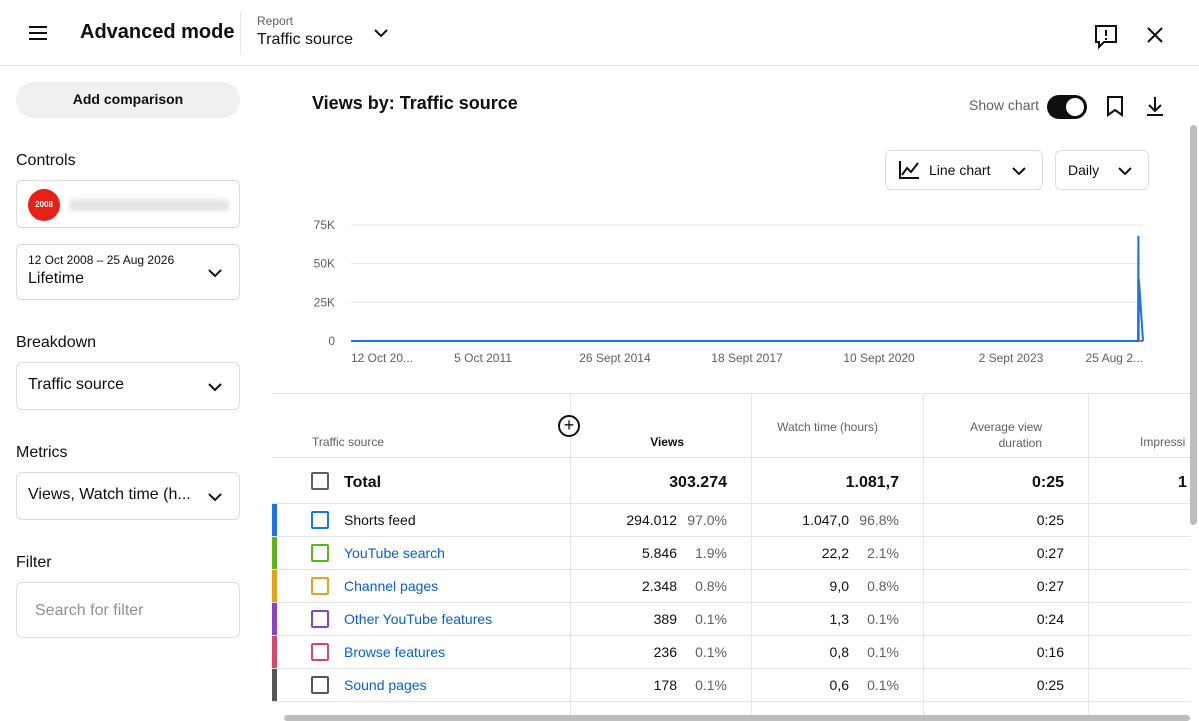 This screenshot has height=721, width=1199. What do you see at coordinates (569, 426) in the screenshot?
I see `add-column-button: +` at bounding box center [569, 426].